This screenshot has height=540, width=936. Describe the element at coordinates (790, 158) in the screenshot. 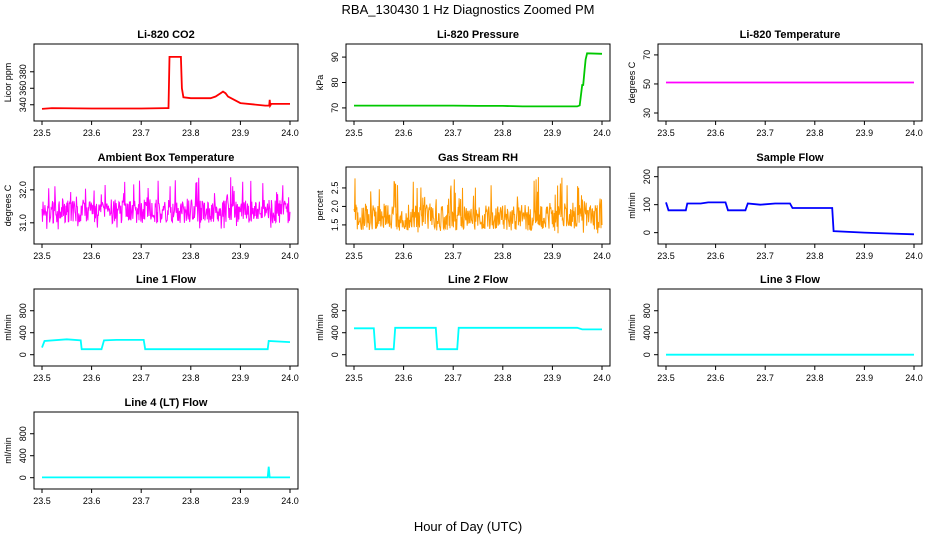

I see `panel-title: Sample Flow` at that location.